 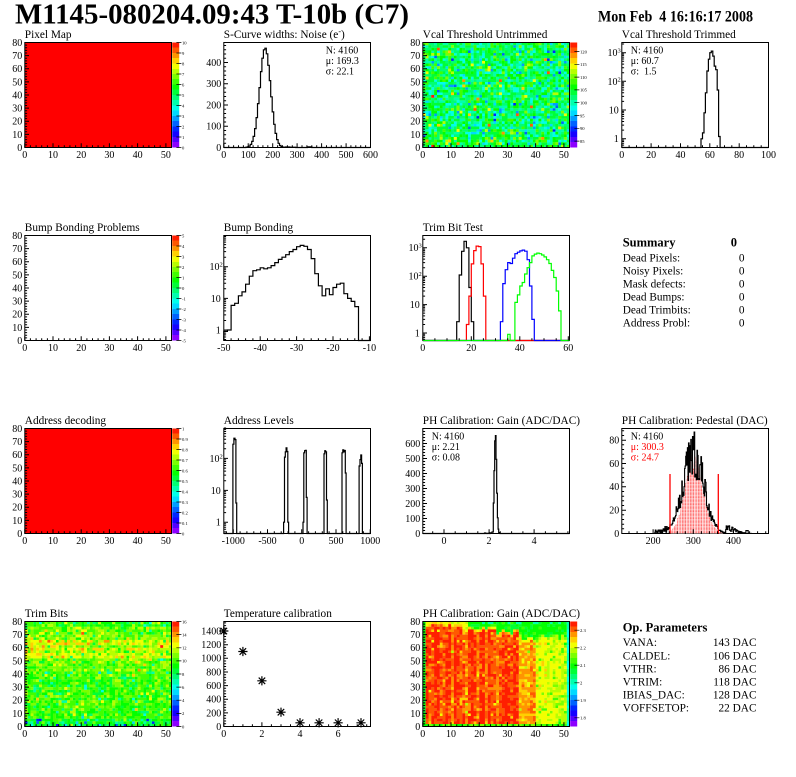 I want to click on svg-text: 0.7, so click(x=185, y=460).